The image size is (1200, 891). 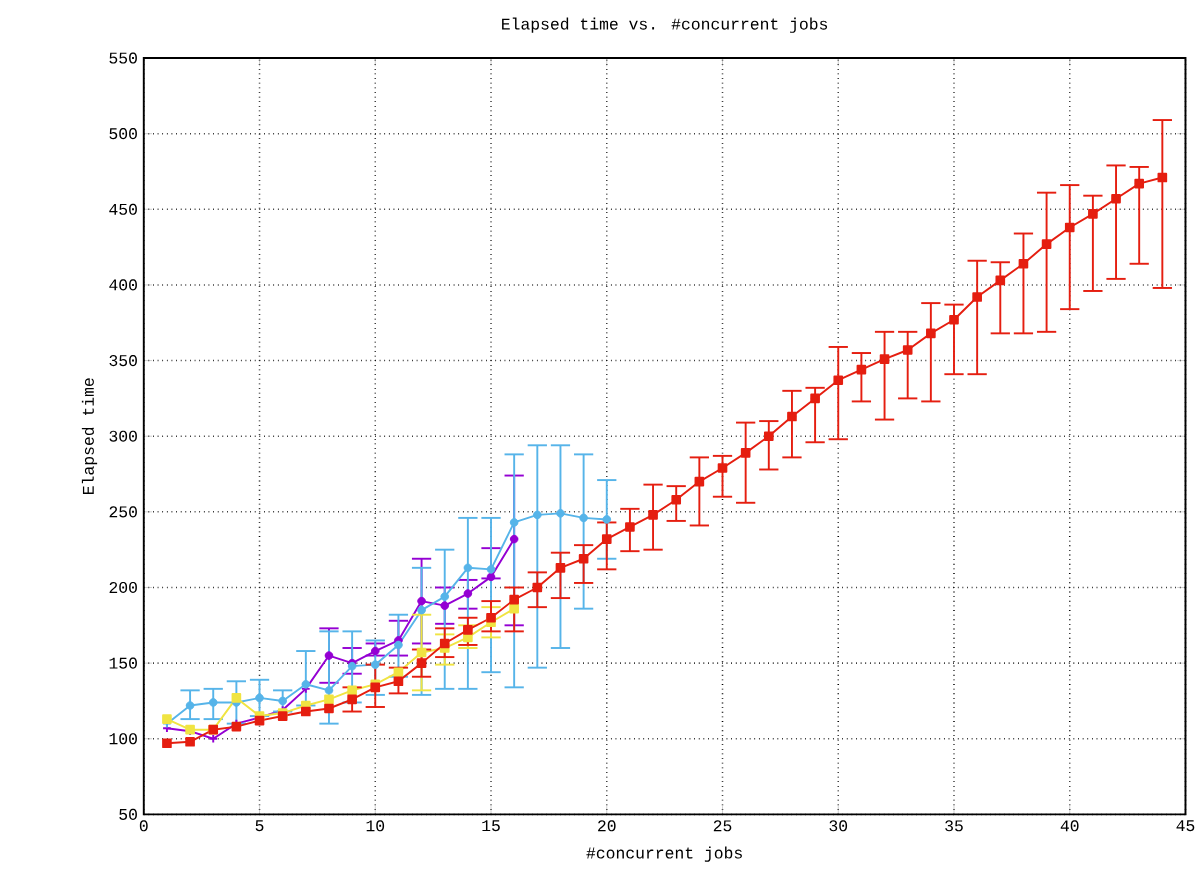 I want to click on y-tick-label: 550, so click(x=123, y=58).